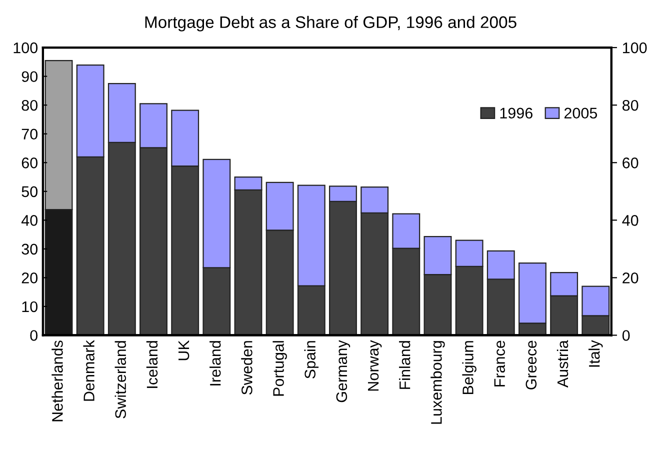 The image size is (661, 453). What do you see at coordinates (404, 365) in the screenshot?
I see `x-tick-label: Finland` at bounding box center [404, 365].